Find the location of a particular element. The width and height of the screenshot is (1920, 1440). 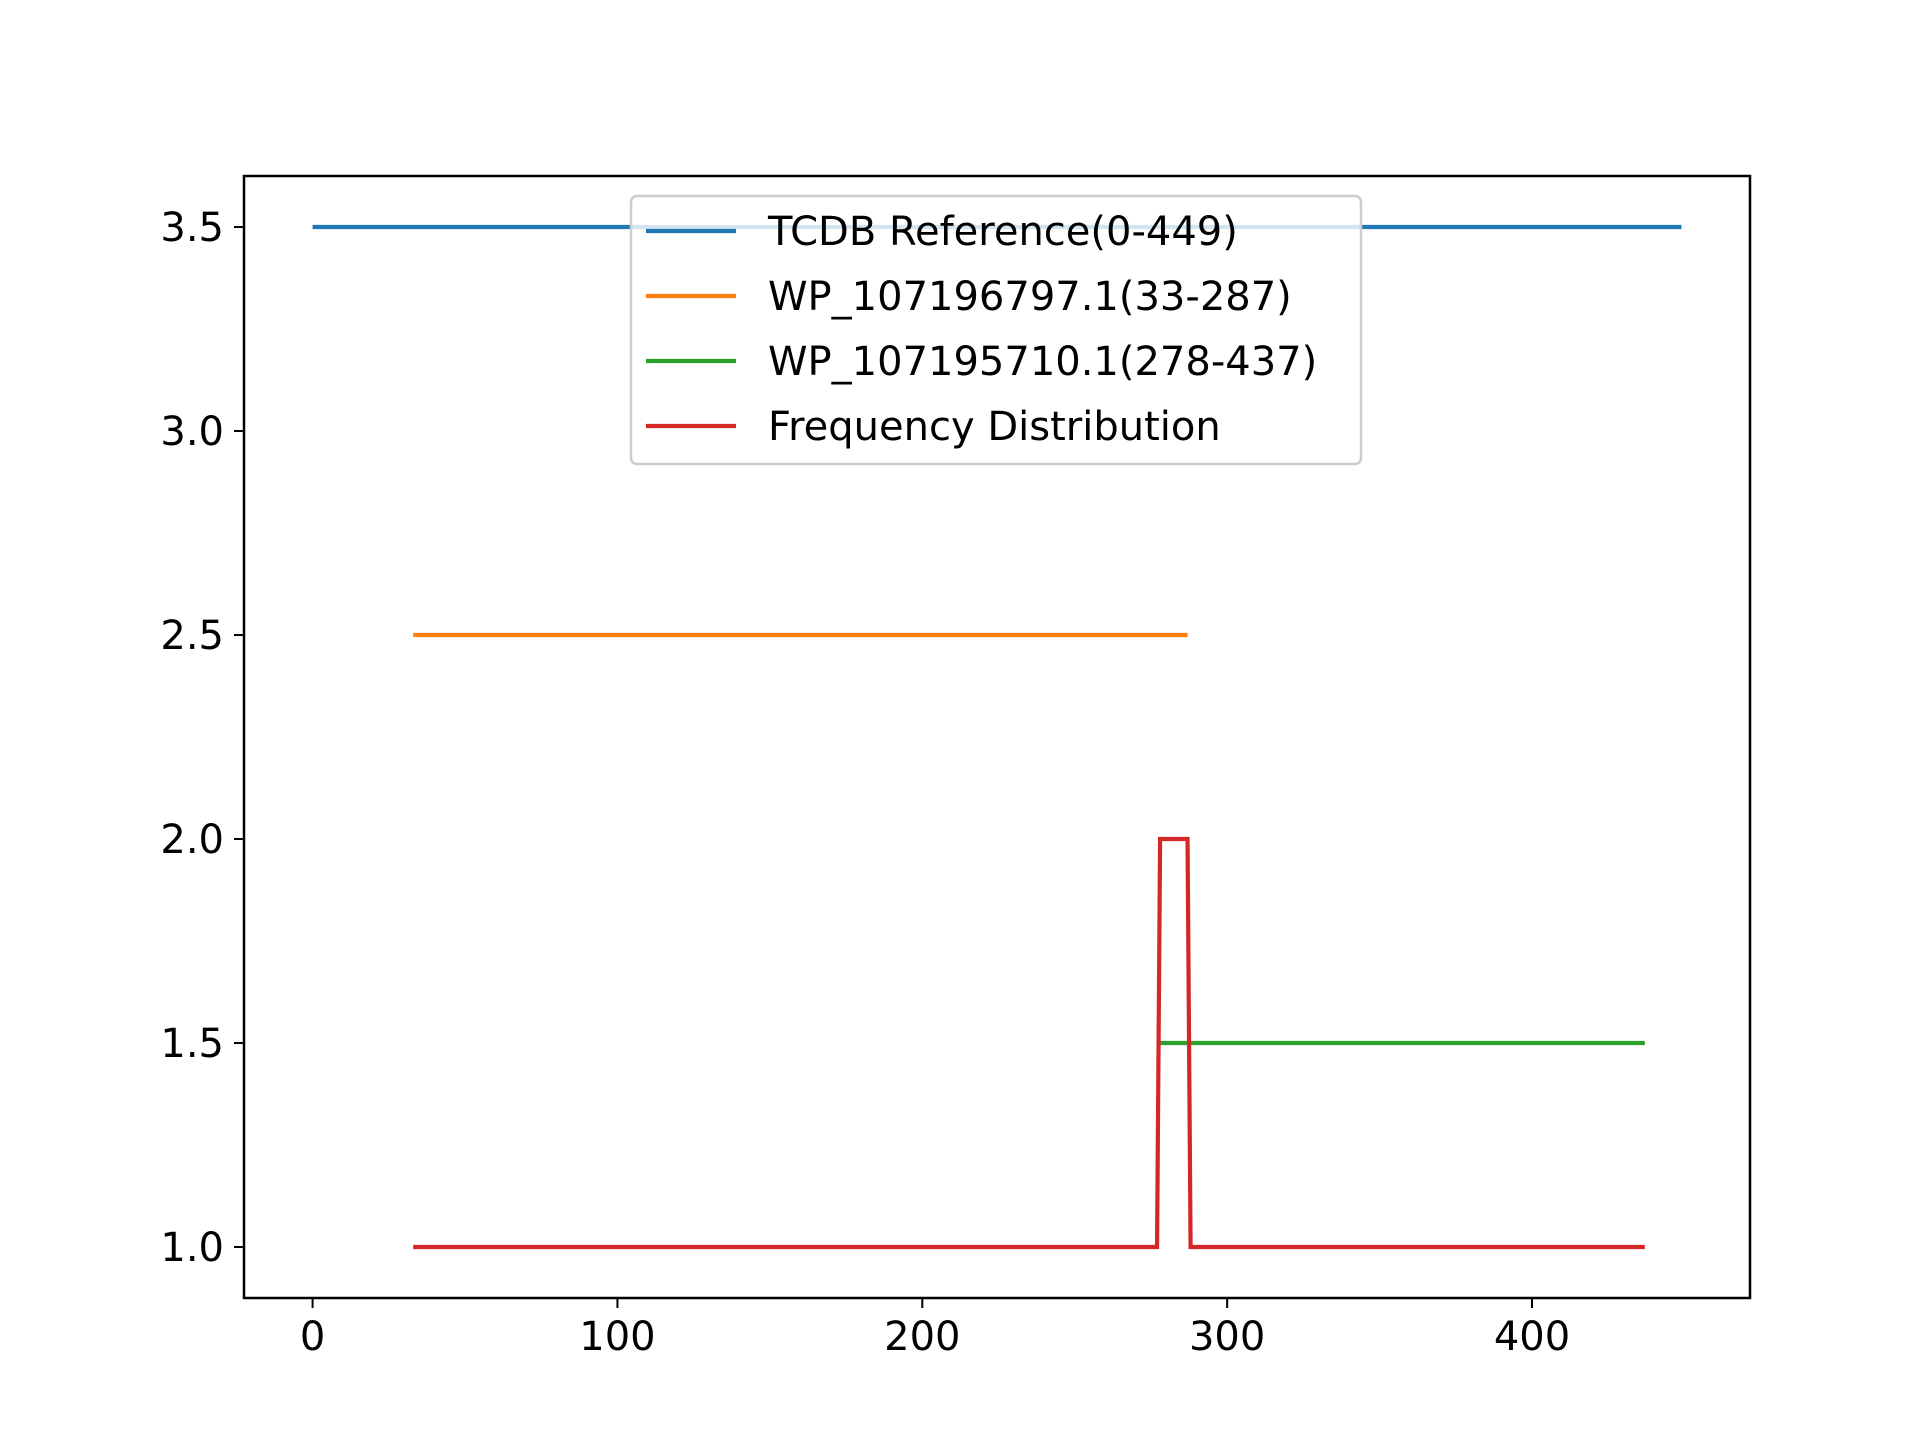

y-tick-label: 2.5 is located at coordinates (192, 636).